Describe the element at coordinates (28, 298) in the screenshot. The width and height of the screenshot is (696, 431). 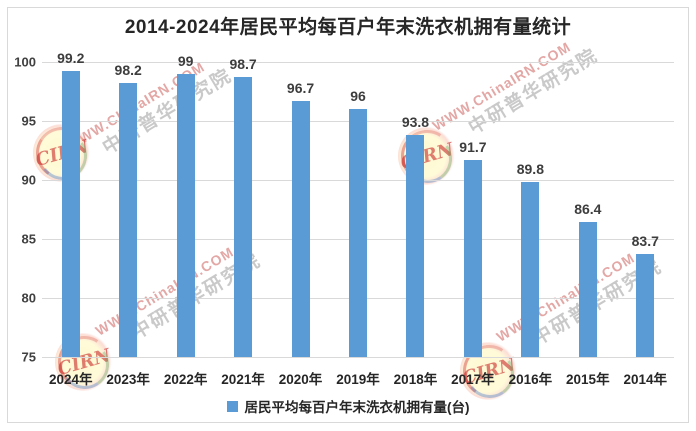
I see `y-axis-tick-label: 80` at that location.